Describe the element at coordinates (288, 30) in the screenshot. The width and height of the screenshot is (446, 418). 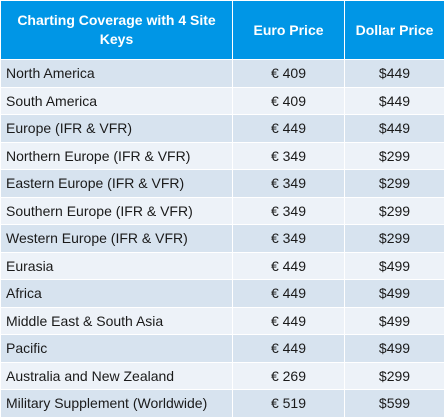
I see `euro-price-column-header: Euro Price` at that location.